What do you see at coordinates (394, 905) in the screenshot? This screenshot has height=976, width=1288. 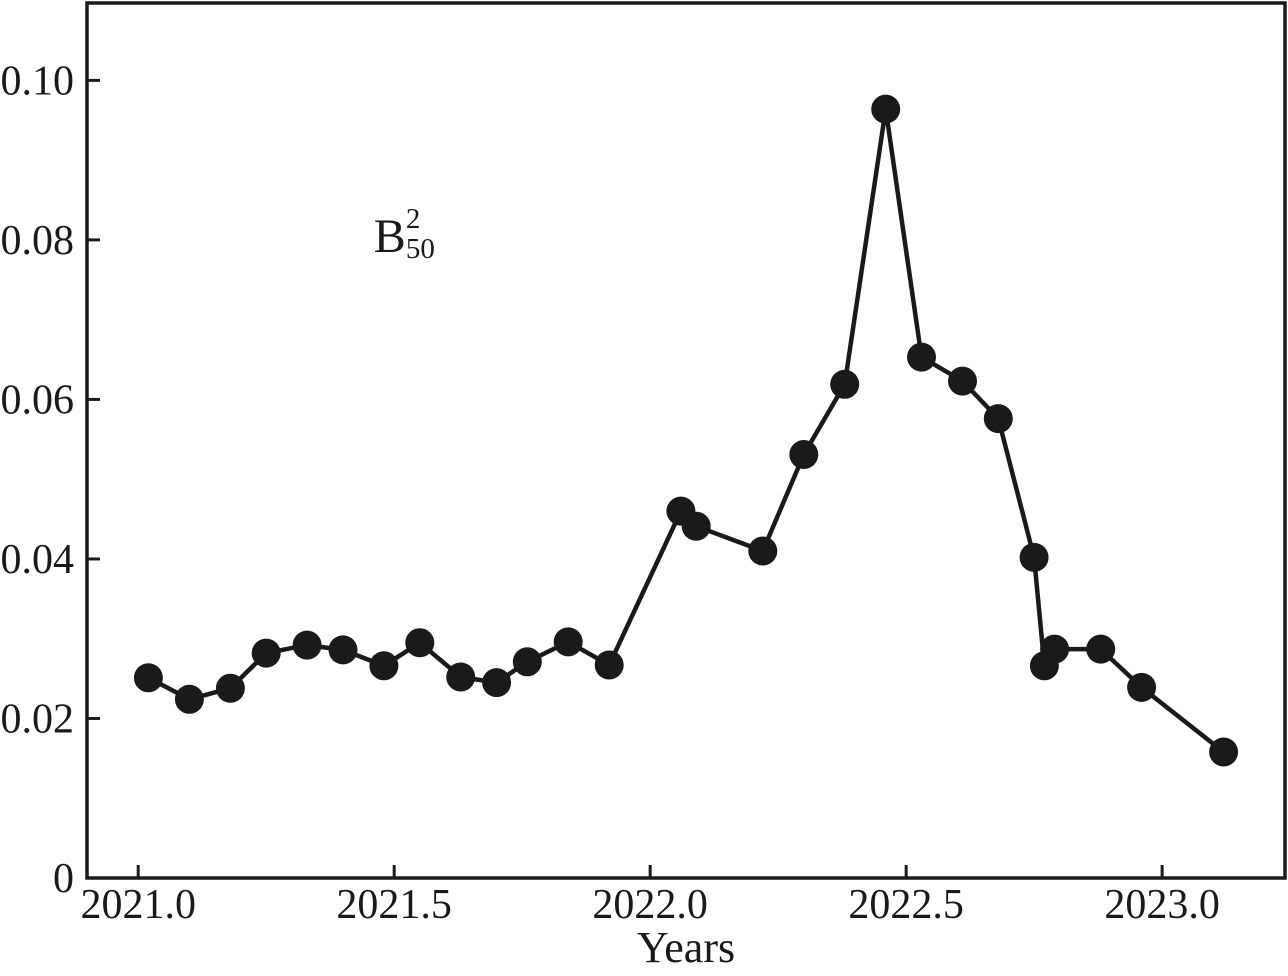 I see `x-tick-label: 2021.5` at bounding box center [394, 905].